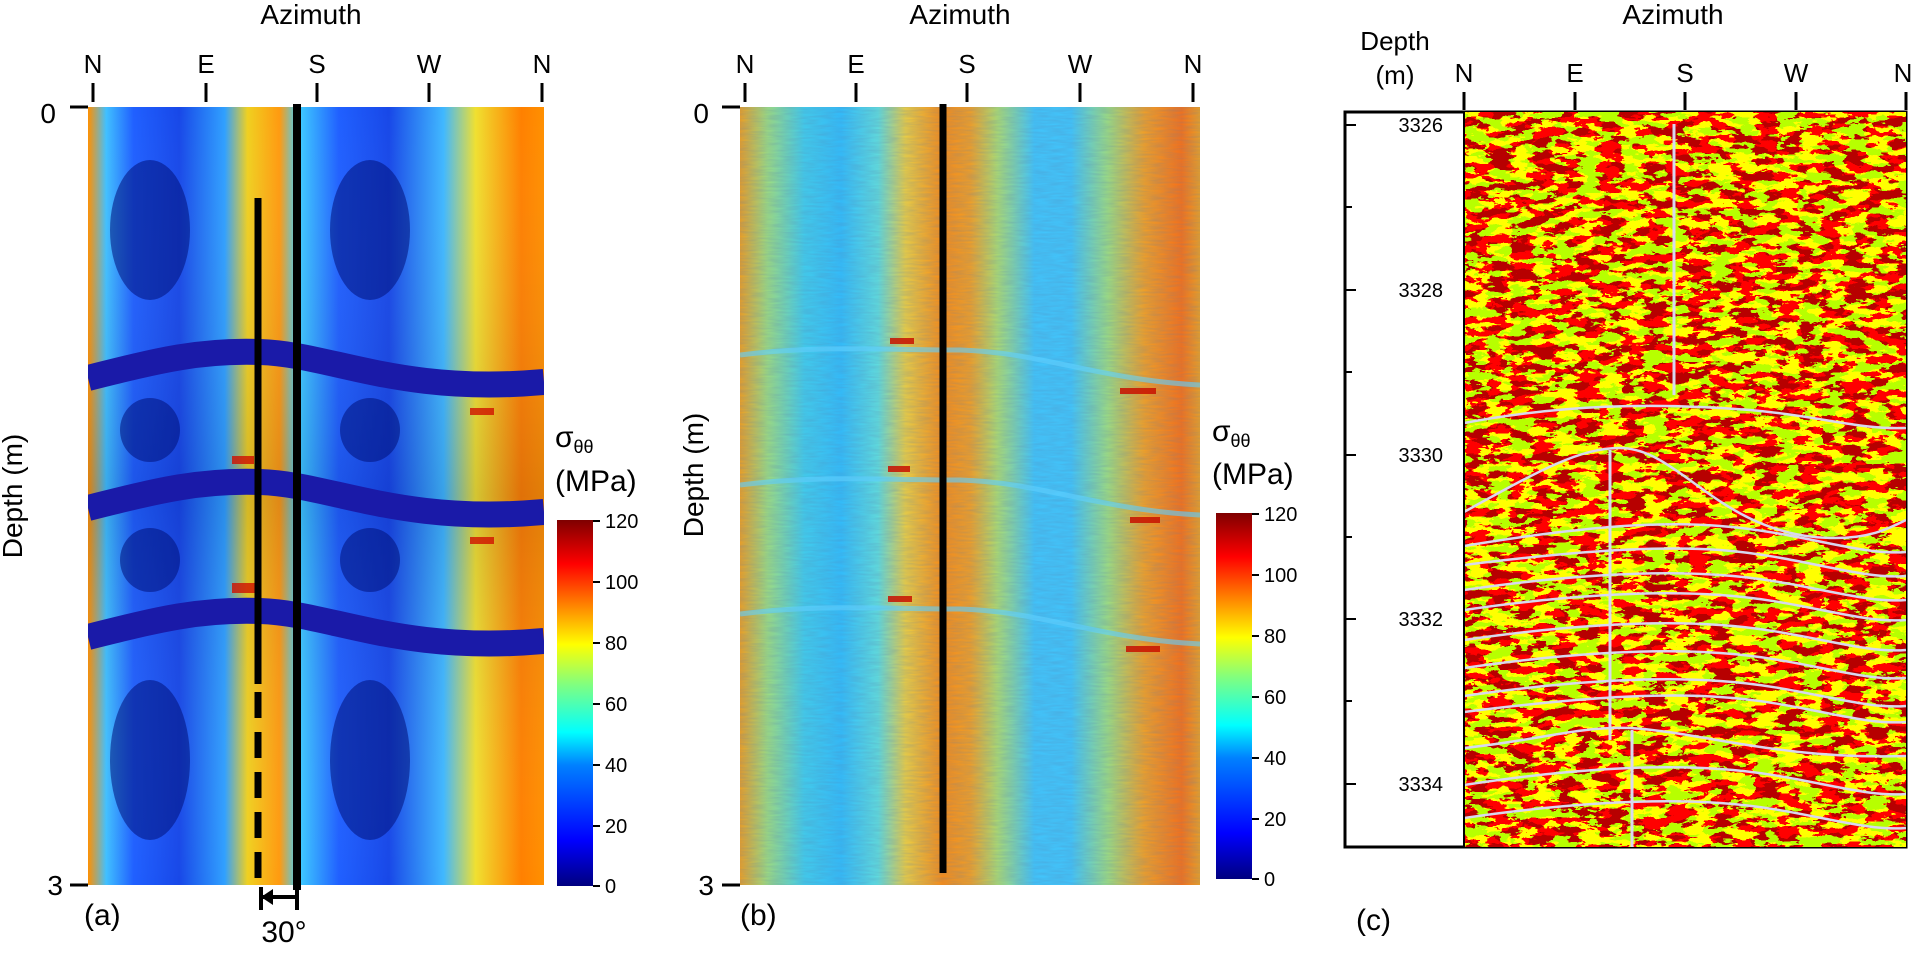 The image size is (1914, 953). I want to click on cbar-a-tick-120: 120, so click(621, 522).